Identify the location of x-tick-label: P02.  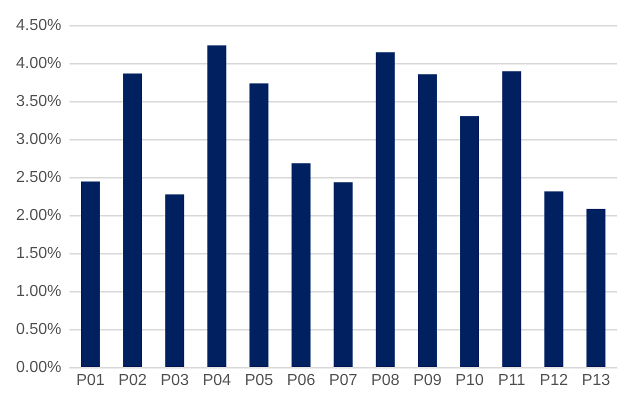
(132, 380).